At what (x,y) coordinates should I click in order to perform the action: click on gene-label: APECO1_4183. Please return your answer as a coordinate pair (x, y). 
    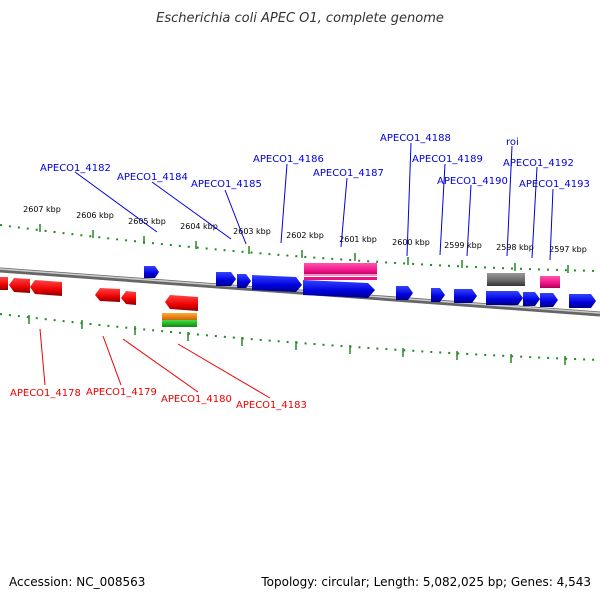
    Looking at the image, I should click on (271, 405).